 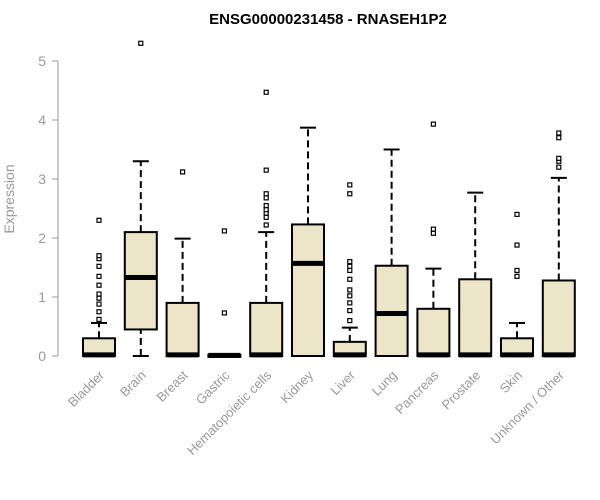 I want to click on box-kidney, so click(x=308, y=241).